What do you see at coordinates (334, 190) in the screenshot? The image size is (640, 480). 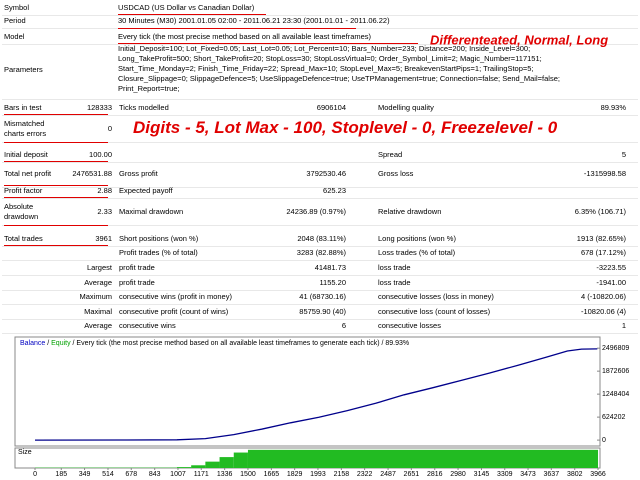 I see `stat-value: 625.23` at bounding box center [334, 190].